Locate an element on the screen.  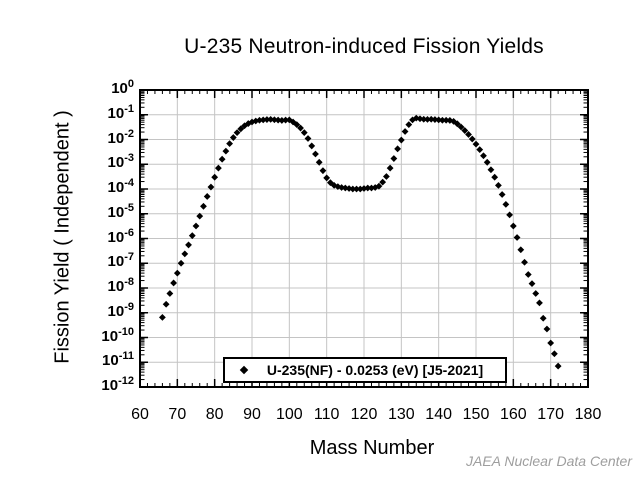
x-tick-label: 150 is located at coordinates (476, 414).